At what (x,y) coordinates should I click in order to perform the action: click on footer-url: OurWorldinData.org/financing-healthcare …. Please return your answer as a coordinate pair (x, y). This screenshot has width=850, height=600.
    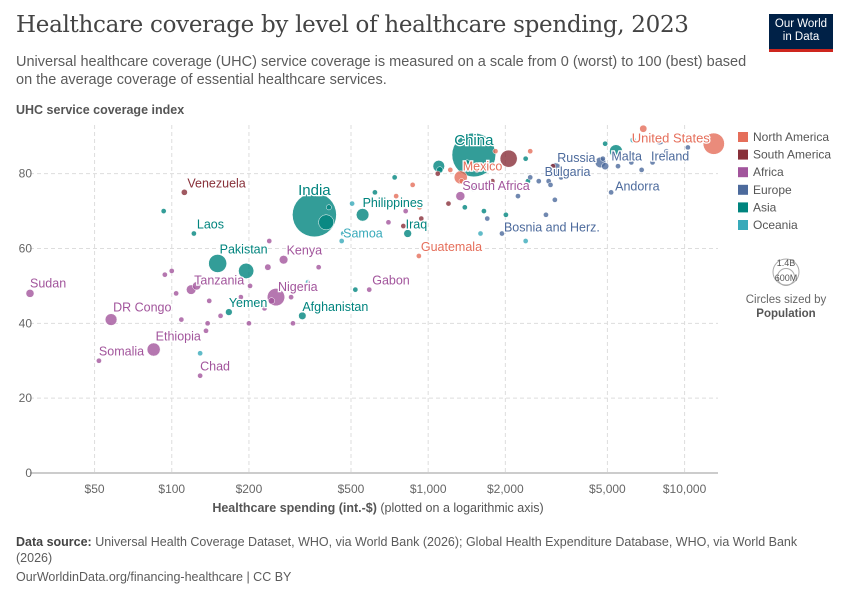
    Looking at the image, I should click on (154, 577).